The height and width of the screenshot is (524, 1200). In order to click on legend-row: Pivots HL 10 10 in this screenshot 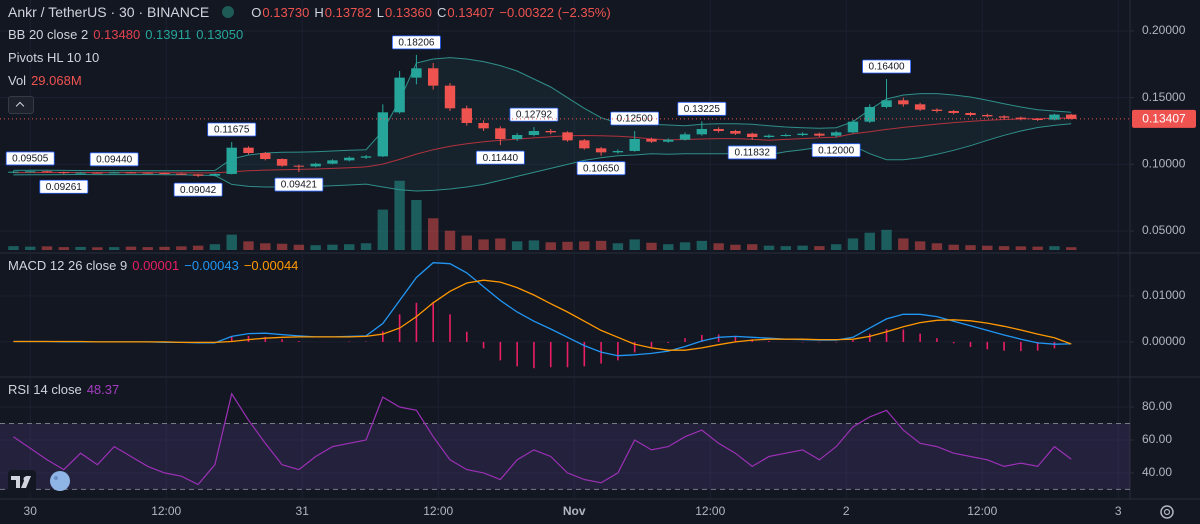, I will do `click(53, 57)`.